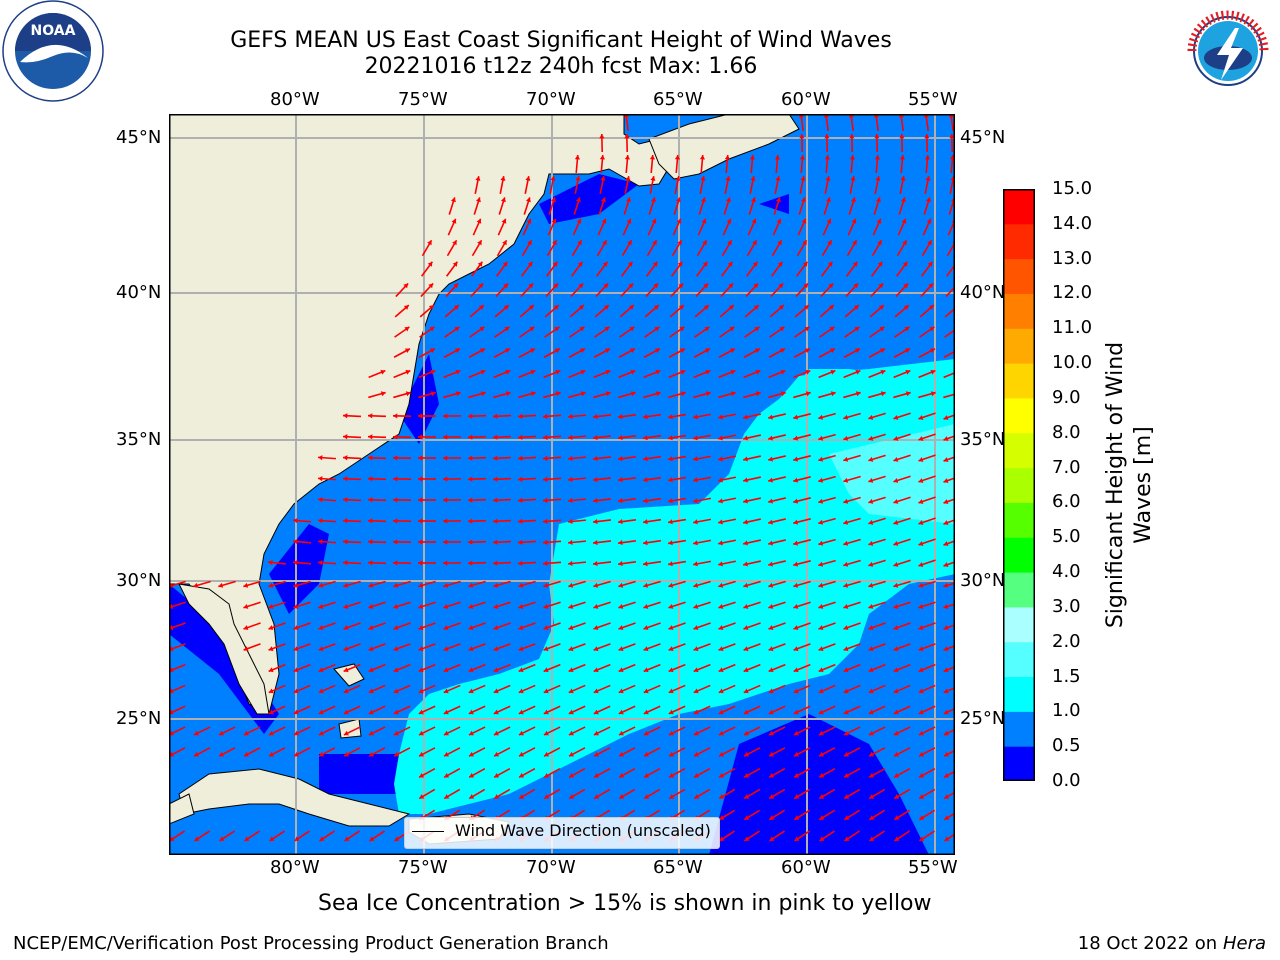 The image size is (1280, 960). What do you see at coordinates (724, 147) in the screenshot?
I see `nova-scotia` at bounding box center [724, 147].